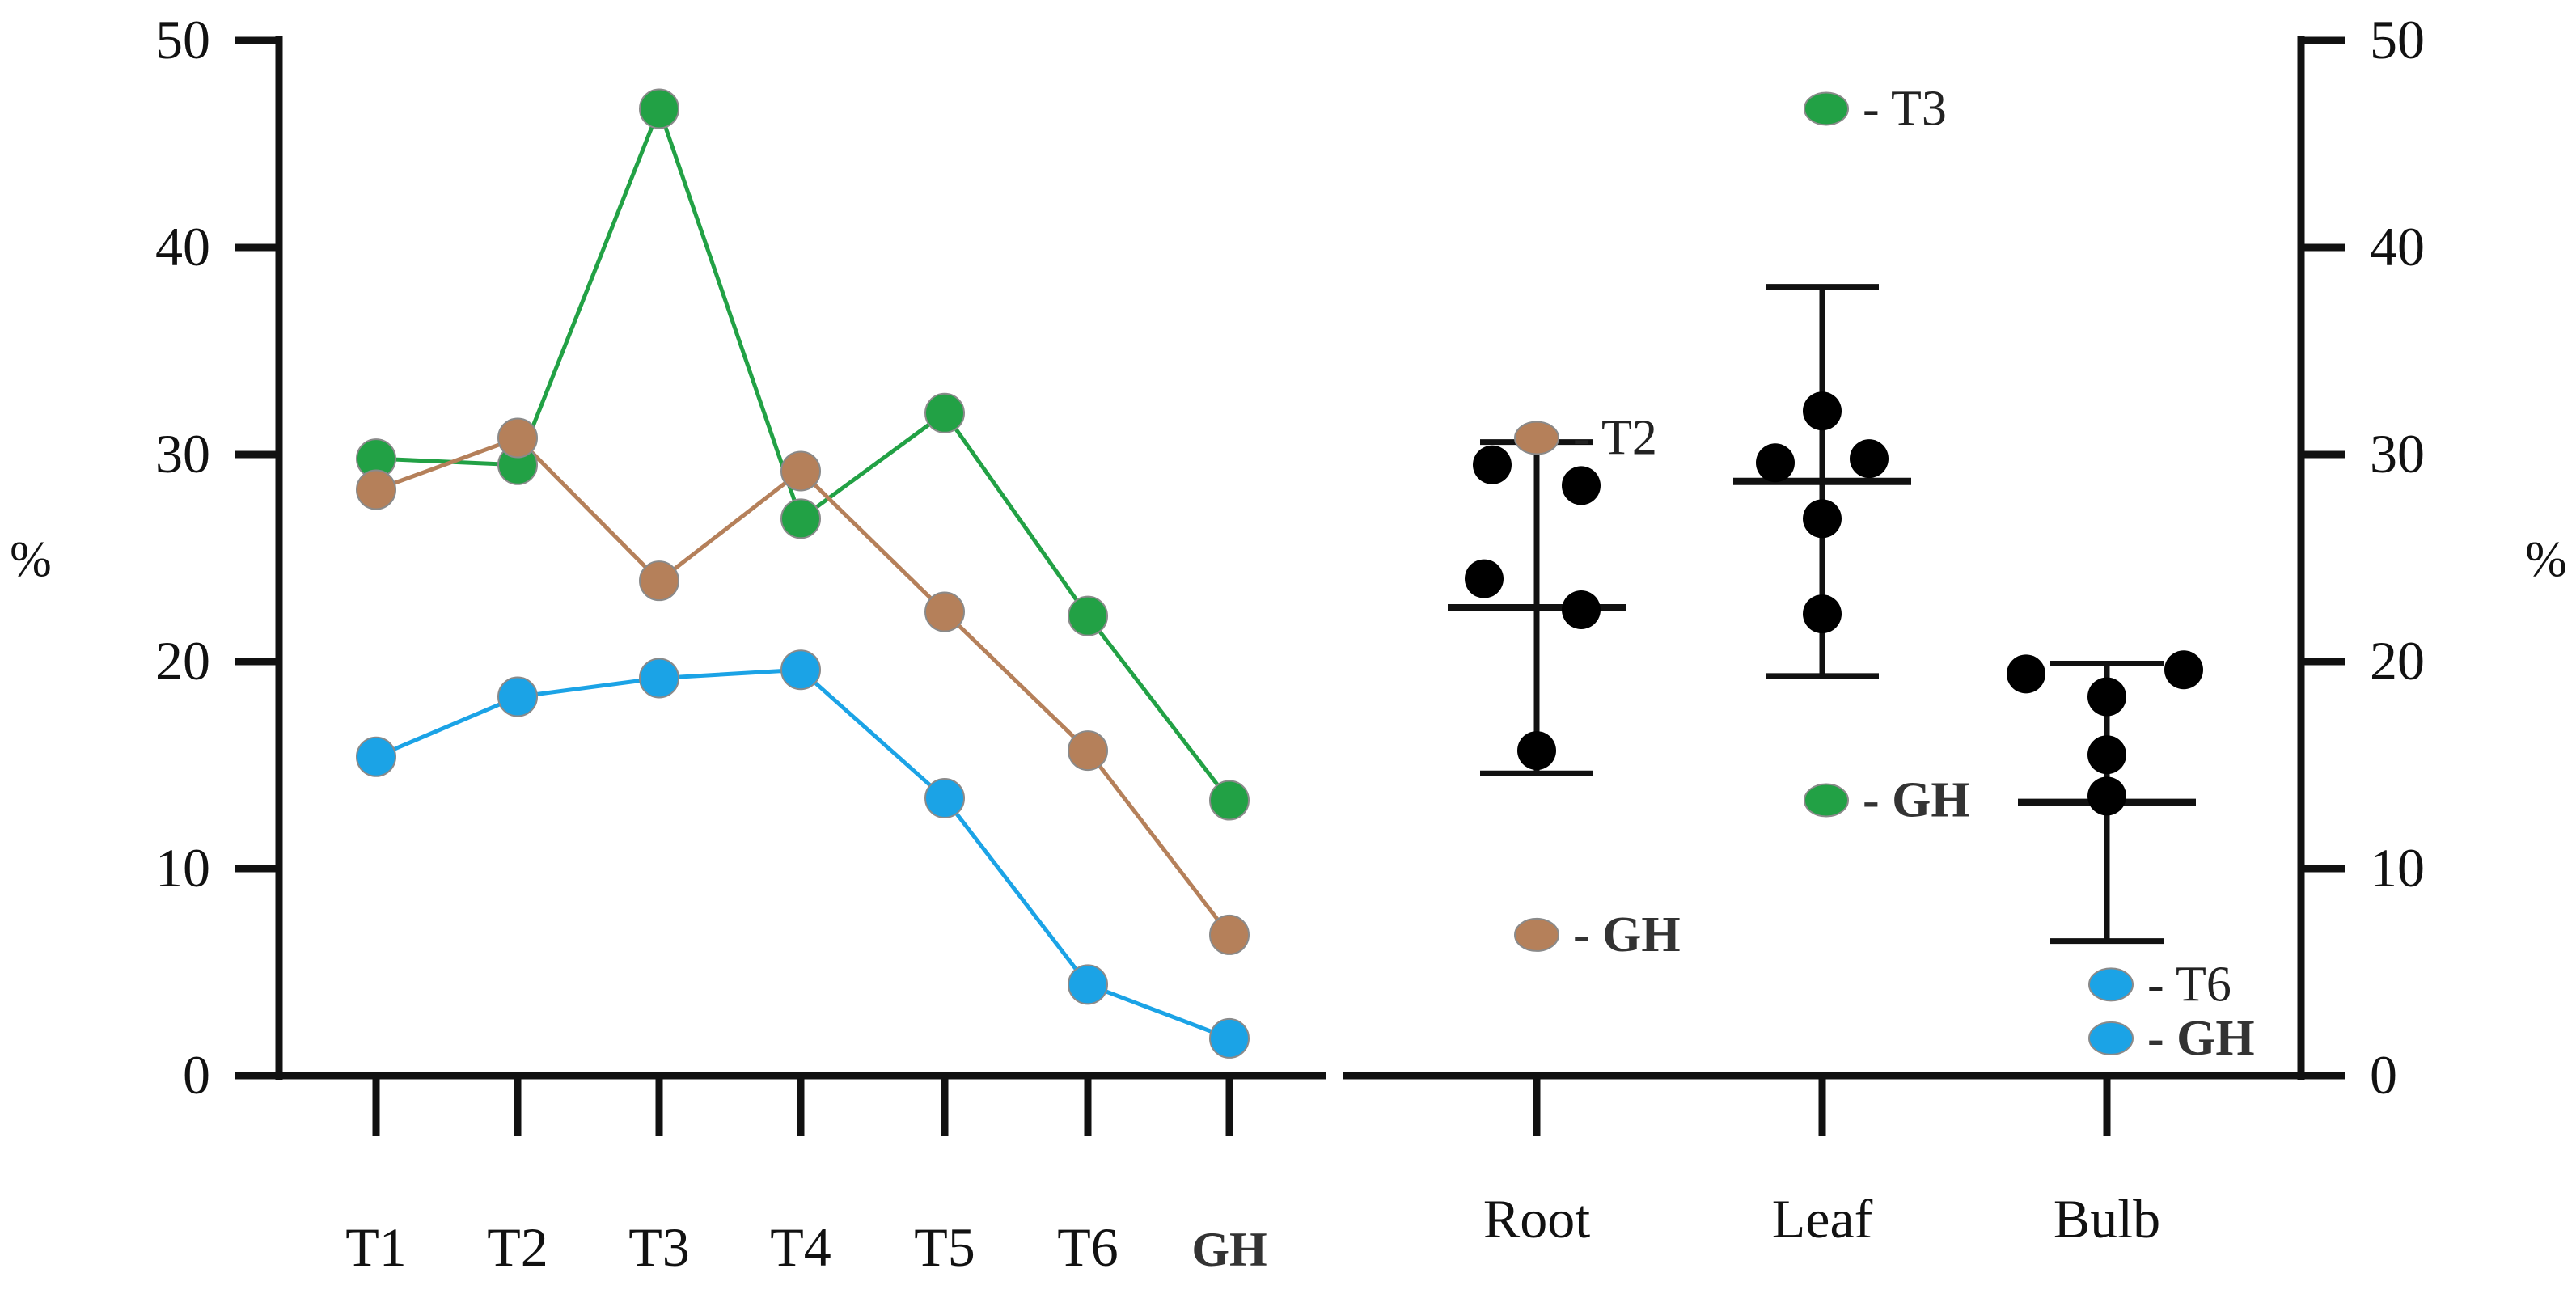  What do you see at coordinates (1615, 438) in the screenshot?
I see `annotation-label: - T2` at bounding box center [1615, 438].